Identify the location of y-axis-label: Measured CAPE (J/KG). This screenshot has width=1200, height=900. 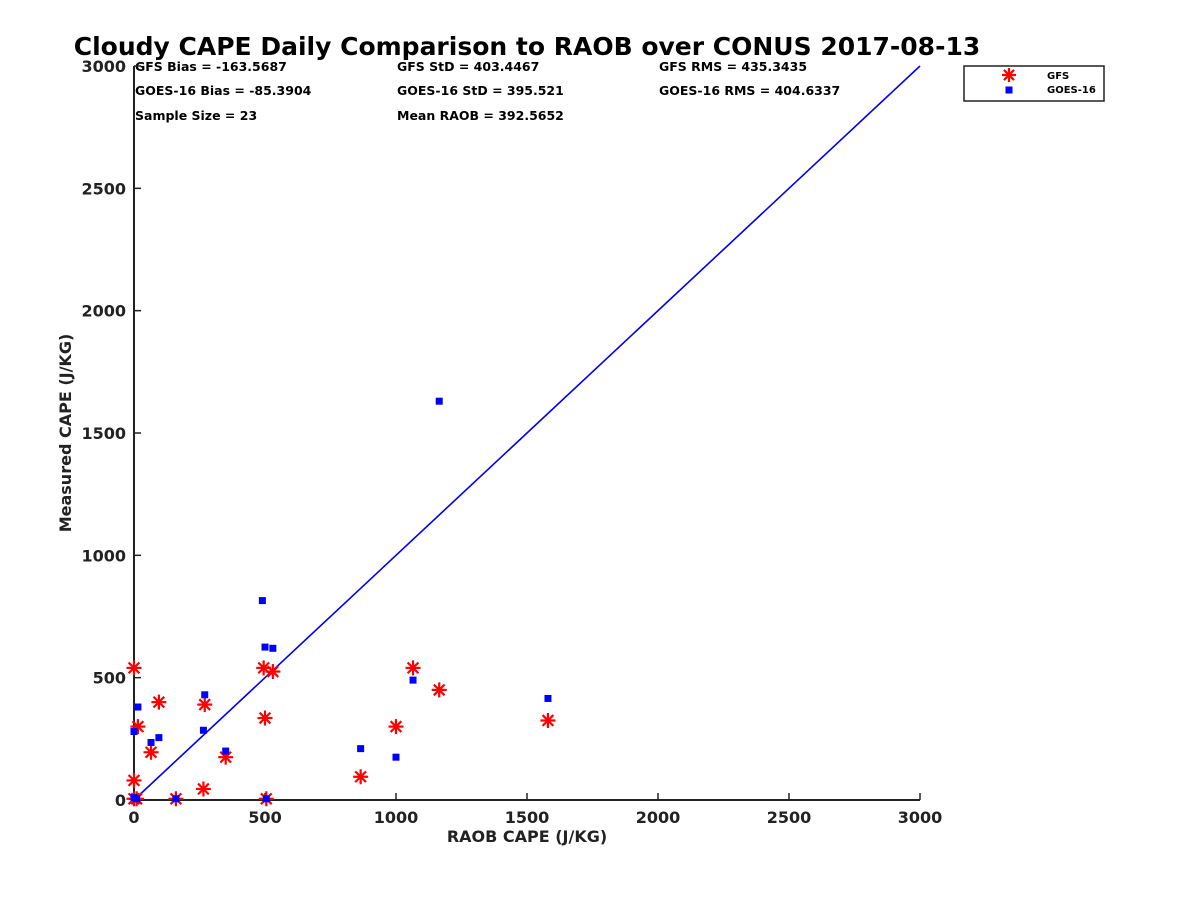
(65, 433).